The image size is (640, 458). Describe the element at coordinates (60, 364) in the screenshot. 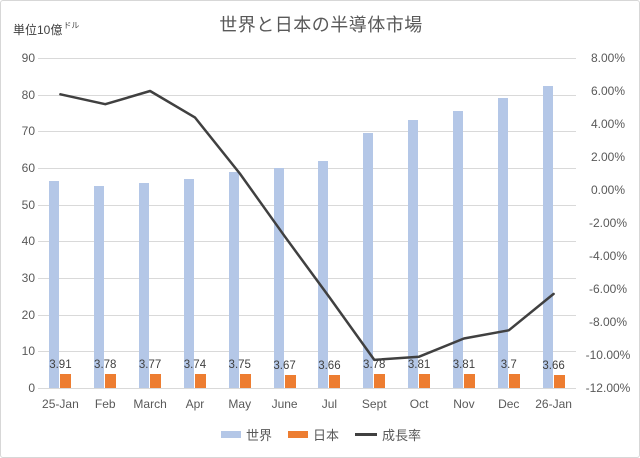

I see `bar-value-label: 3.91` at that location.